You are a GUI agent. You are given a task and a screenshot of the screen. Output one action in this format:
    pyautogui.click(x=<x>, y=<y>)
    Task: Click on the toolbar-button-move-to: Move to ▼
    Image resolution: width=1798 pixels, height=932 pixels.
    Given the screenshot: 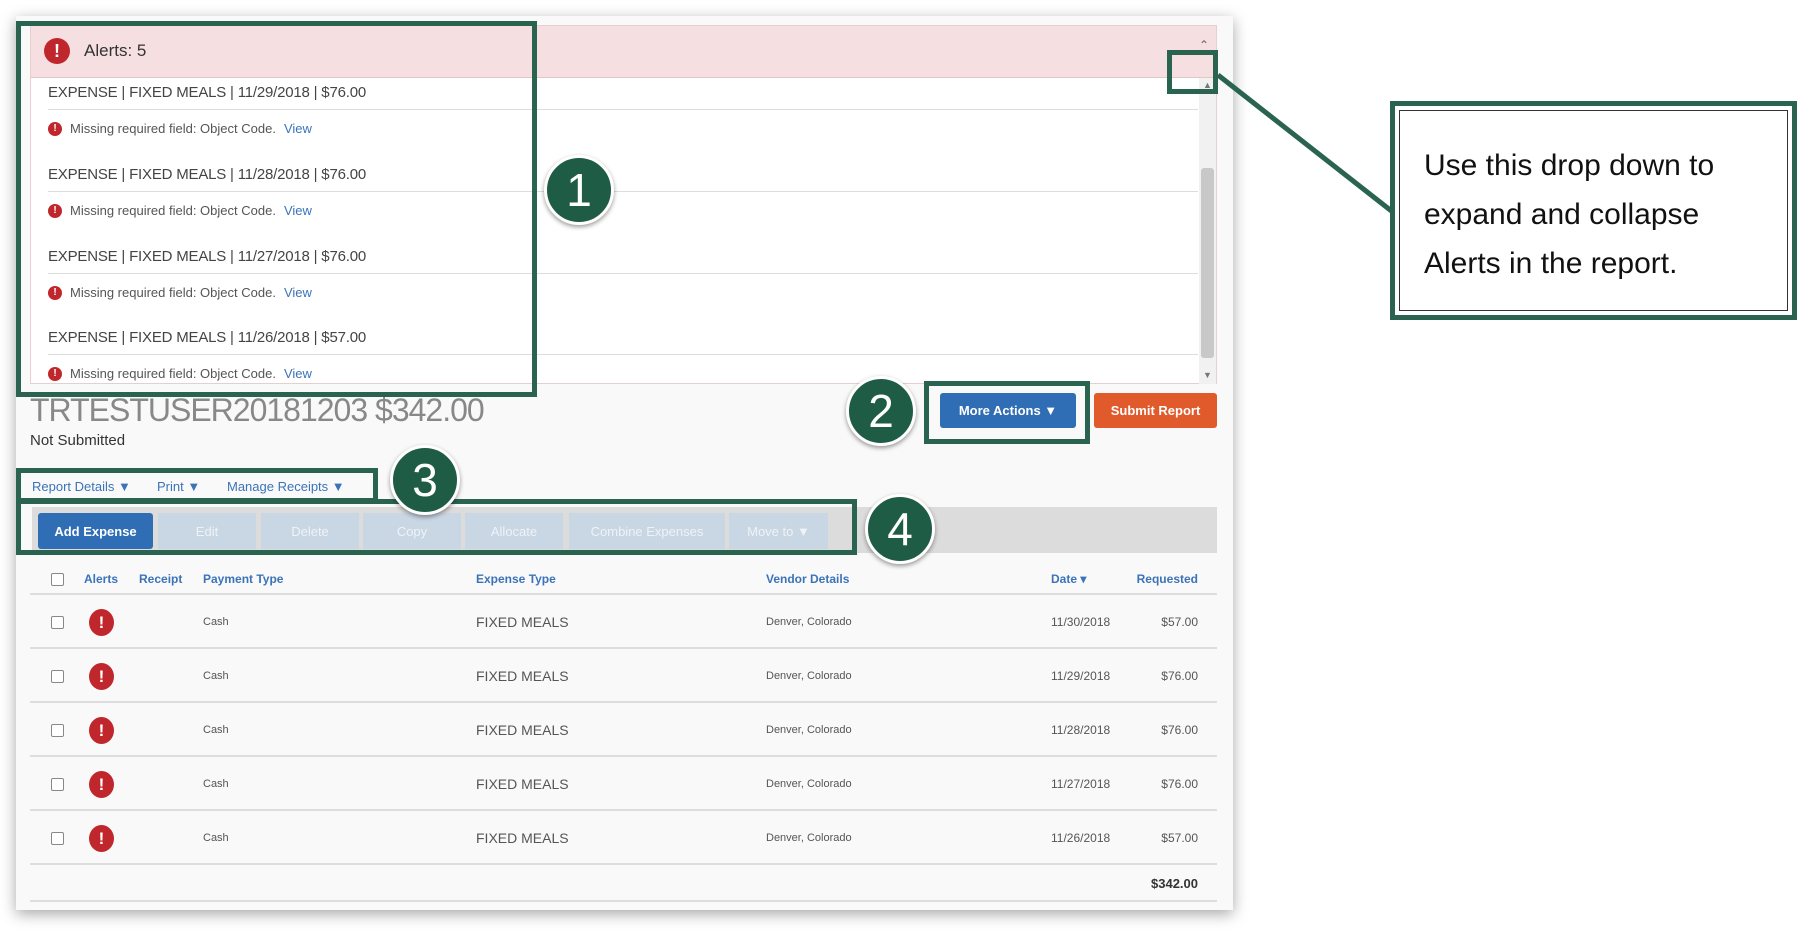 What is the action you would take?
    pyautogui.click(x=778, y=531)
    